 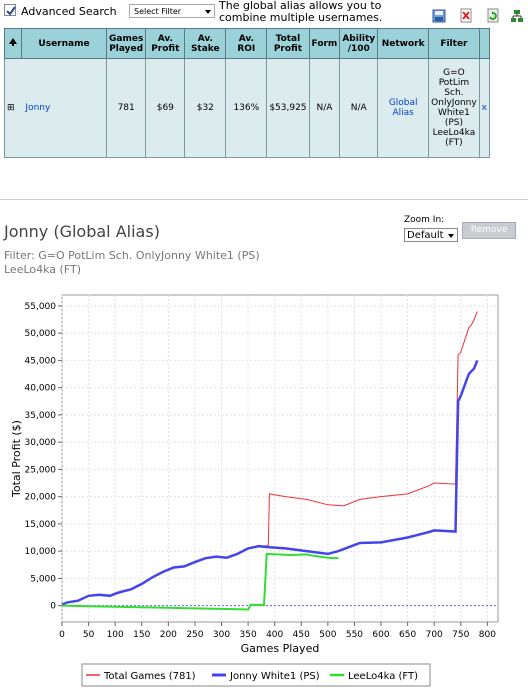 What do you see at coordinates (487, 635) in the screenshot?
I see `x-tick-label: 800` at bounding box center [487, 635].